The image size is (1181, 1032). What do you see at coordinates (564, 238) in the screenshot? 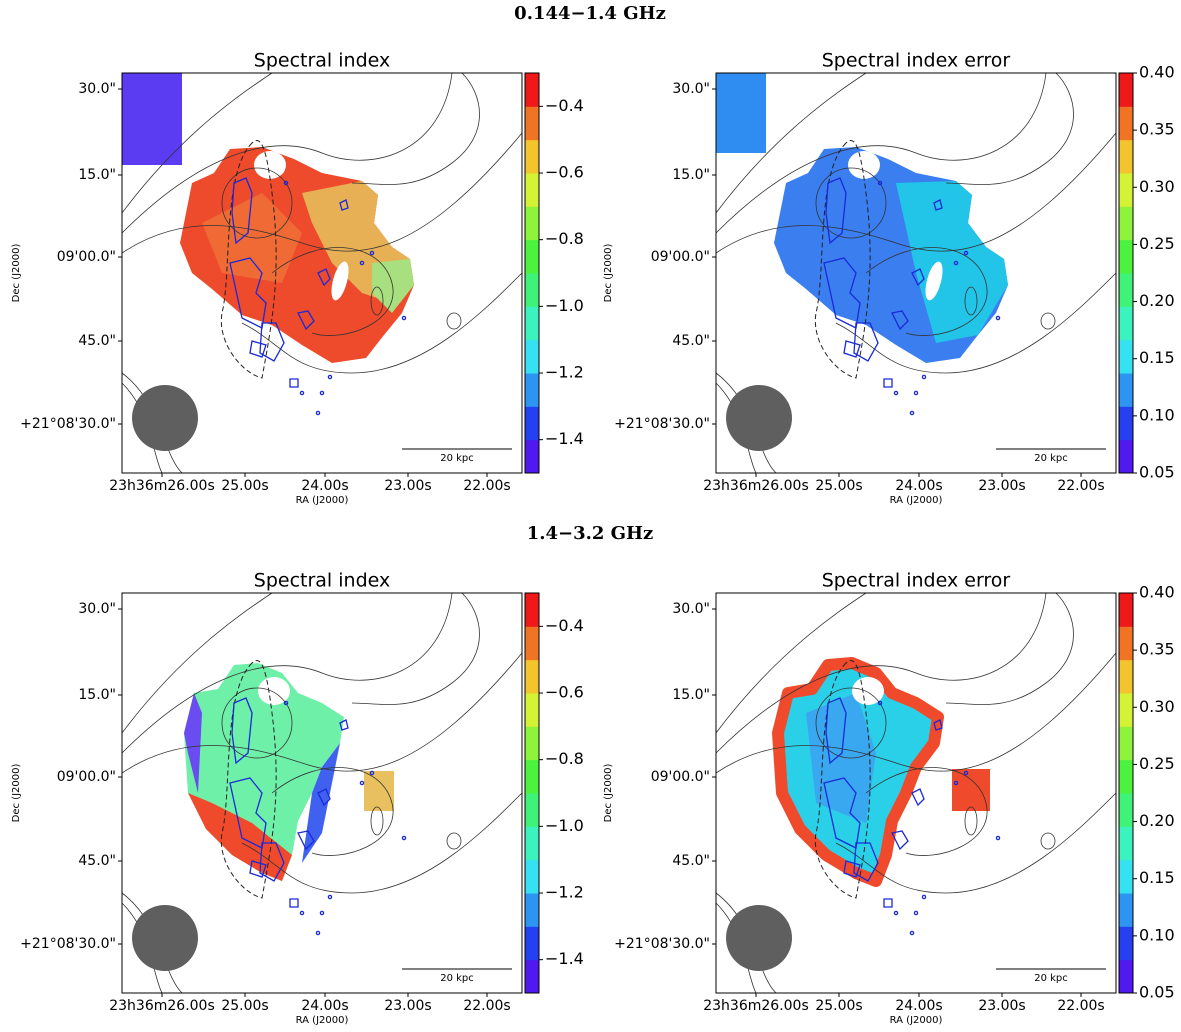
I see `colorbar-tick-label: −0.8` at bounding box center [564, 238].